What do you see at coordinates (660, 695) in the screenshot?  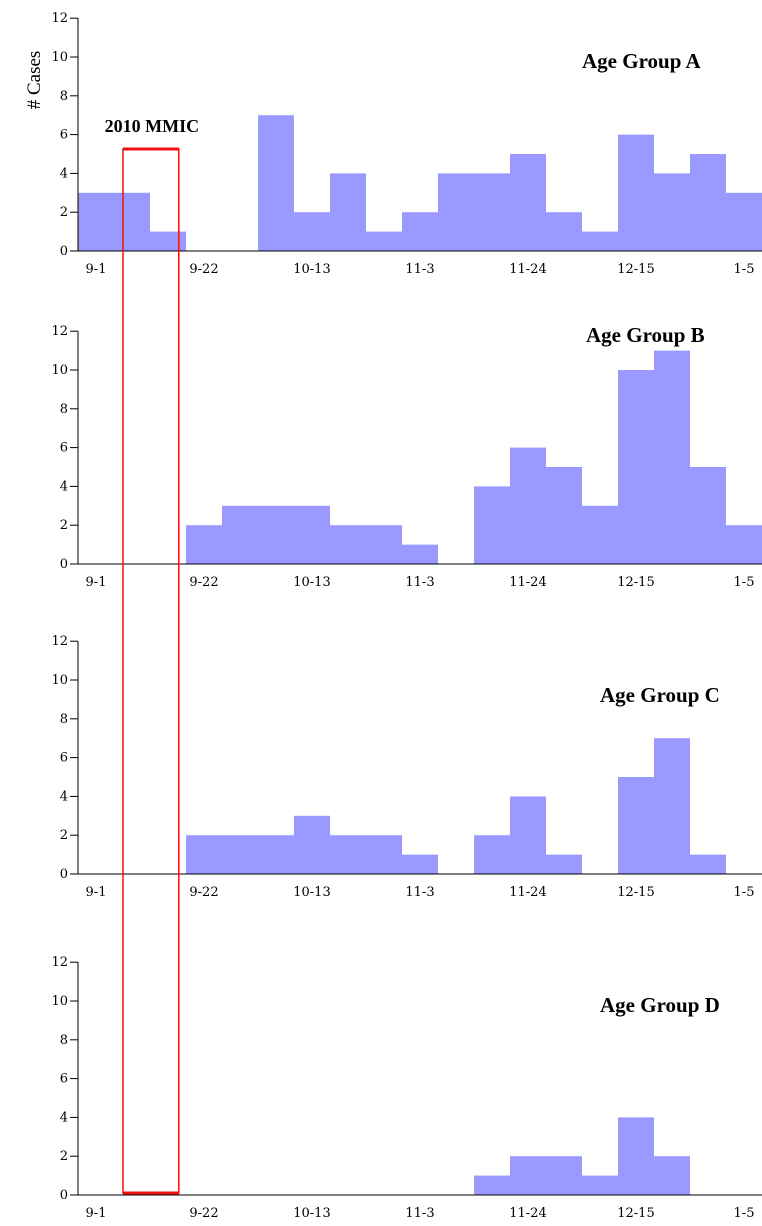 I see `panel-title: Age Group C` at bounding box center [660, 695].